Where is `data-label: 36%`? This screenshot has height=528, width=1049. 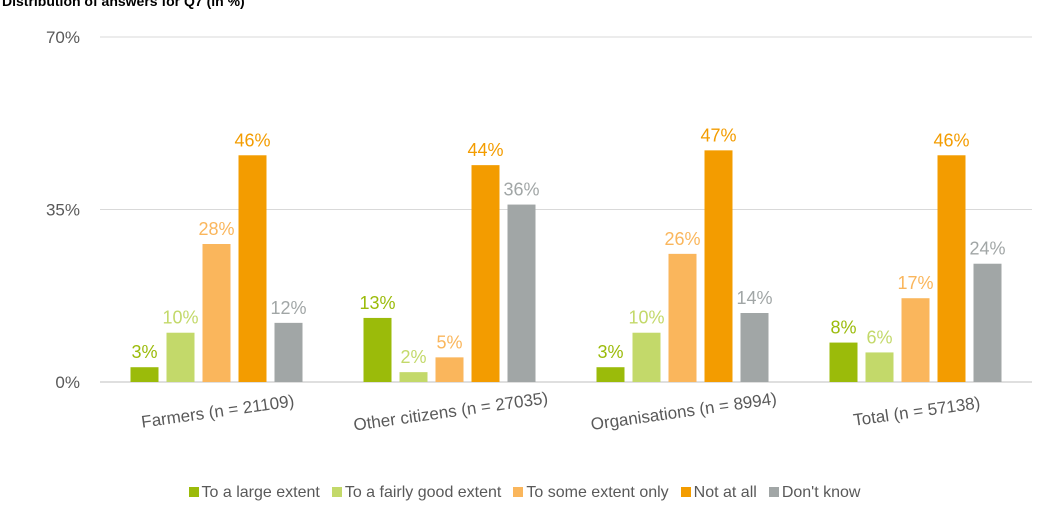
data-label: 36% is located at coordinates (521, 190).